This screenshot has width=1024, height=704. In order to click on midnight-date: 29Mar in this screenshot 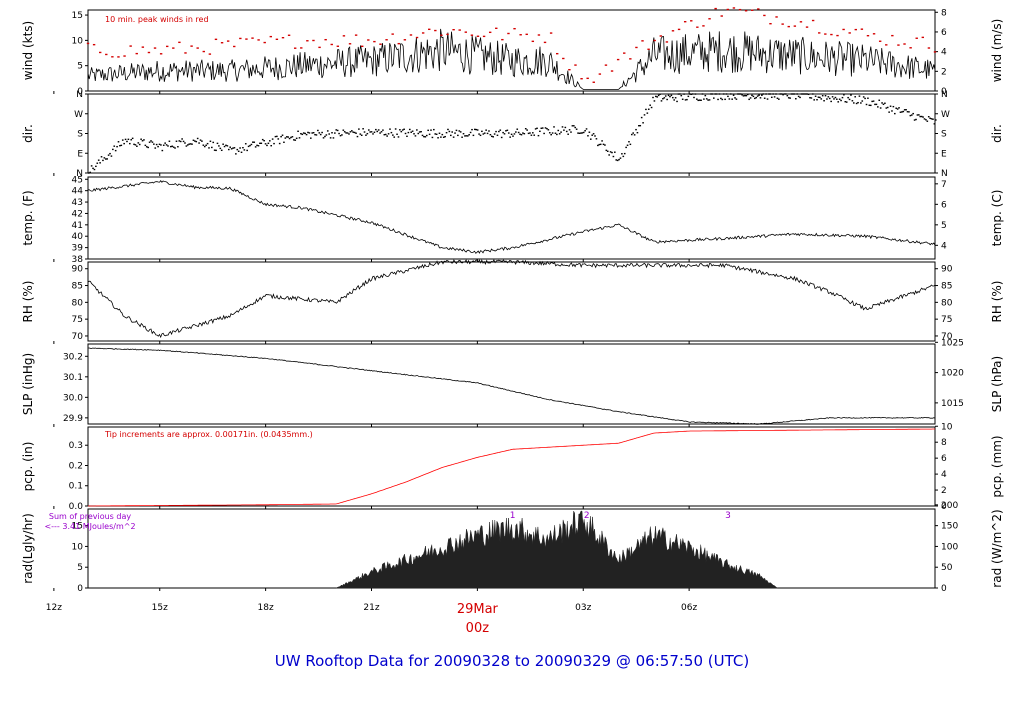, I will do `click(478, 609)`.